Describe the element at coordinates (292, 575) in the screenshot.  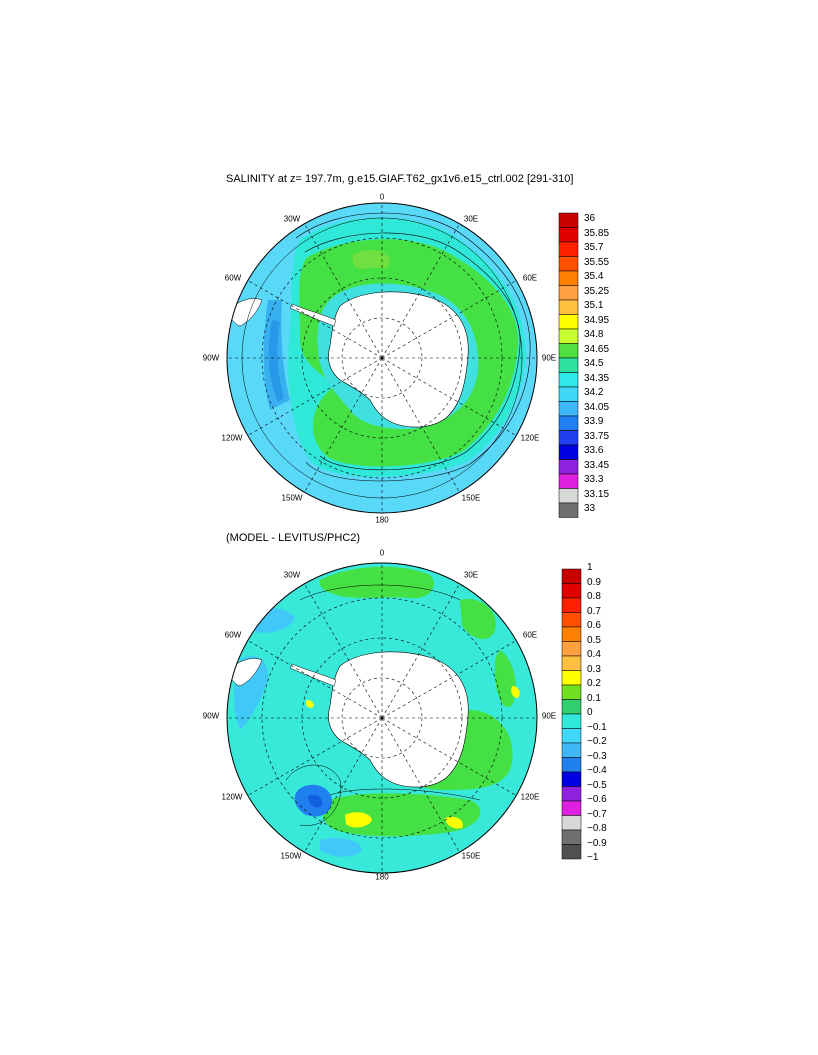
I see `bottom-lon-label-30w: 30W` at that location.